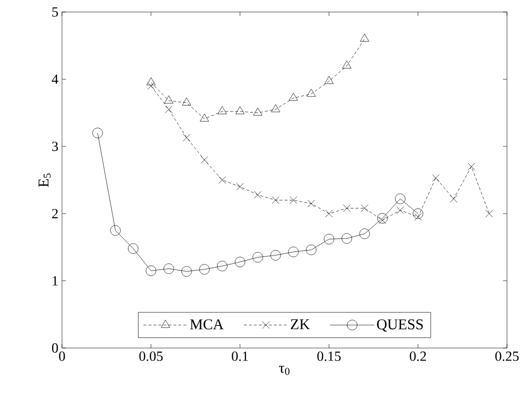  I want to click on legend-label: MCA, so click(207, 324).